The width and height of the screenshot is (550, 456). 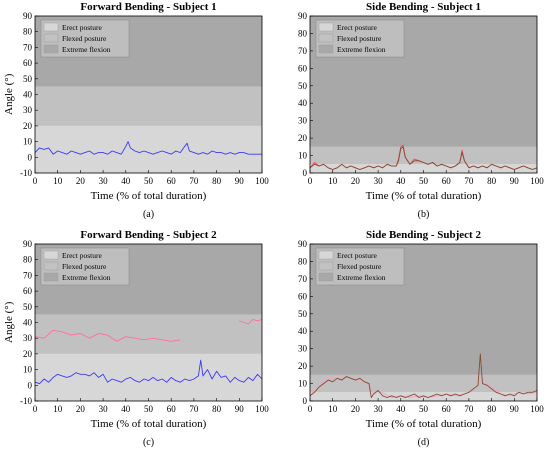 I want to click on y-tick-label: -10, so click(x=26, y=401).